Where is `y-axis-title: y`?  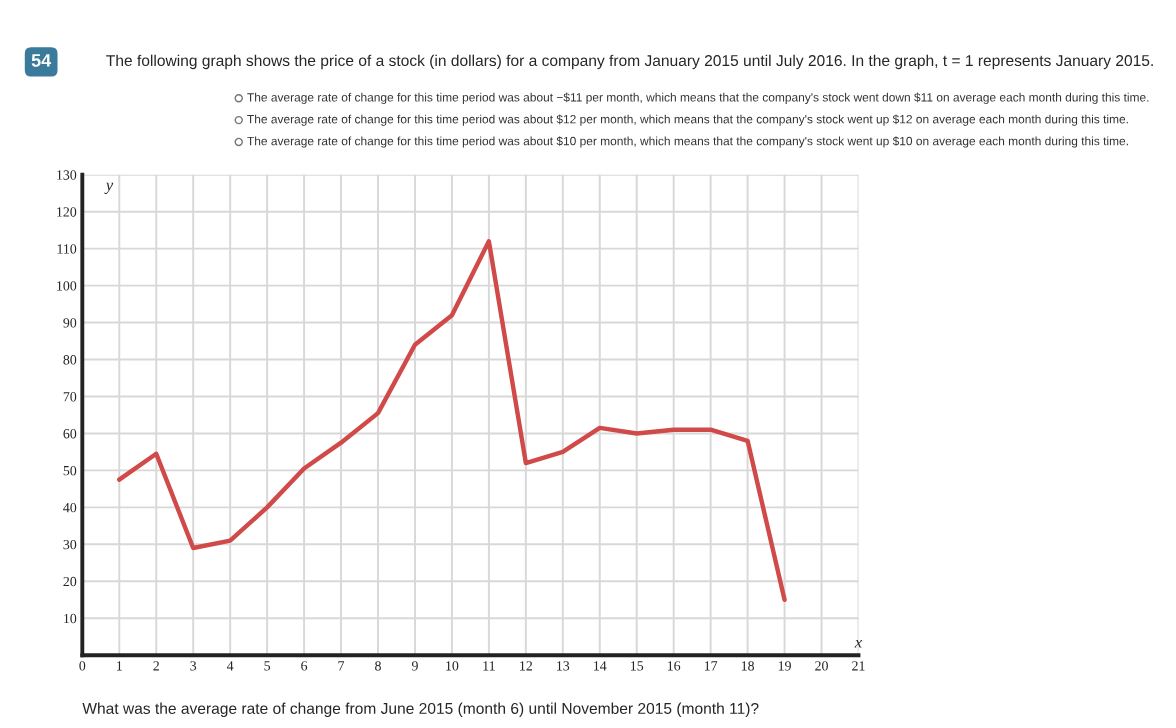
y-axis-title: y is located at coordinates (109, 188).